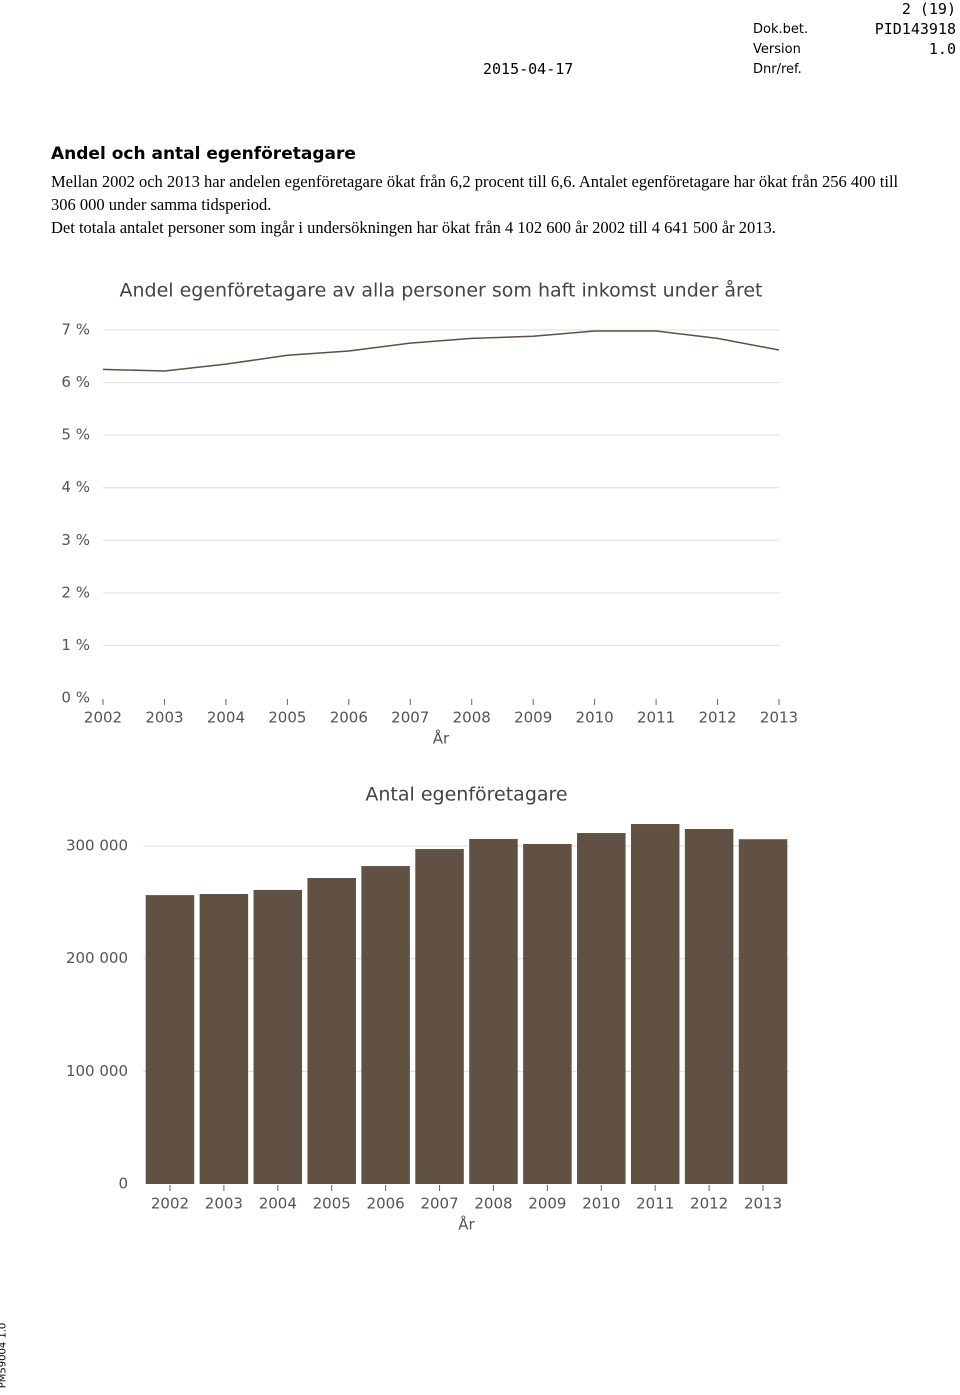 This screenshot has height=1395, width=960. Describe the element at coordinates (75, 435) in the screenshot. I see `y-tick-label: 5 %` at that location.